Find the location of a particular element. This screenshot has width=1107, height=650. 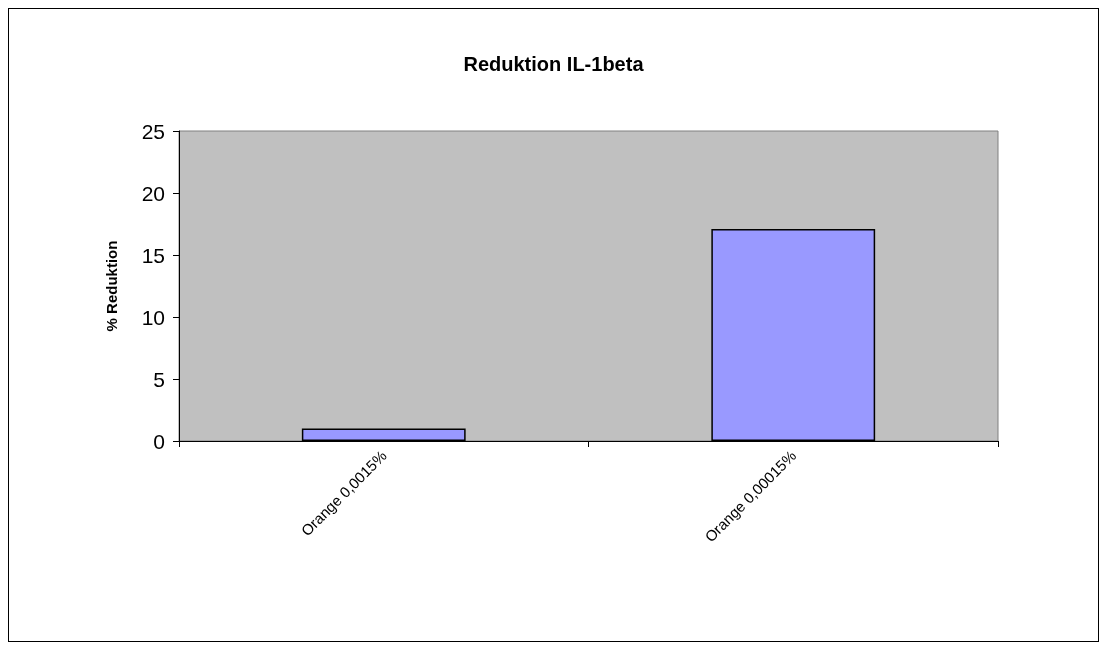

y-tick-label: 10 is located at coordinates (153, 317).